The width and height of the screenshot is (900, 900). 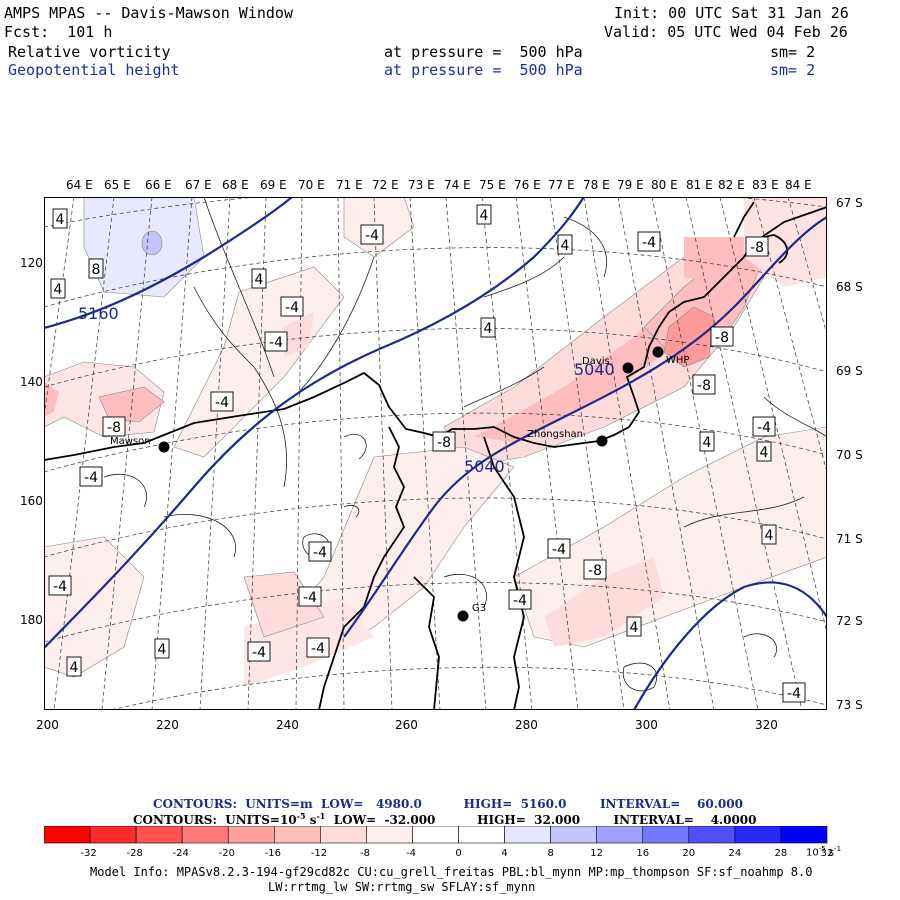 What do you see at coordinates (402, 887) in the screenshot?
I see `model-info-line2: LW:rrtmg_lw SW:rrtmg_sw SFLAY:sf_mynn` at bounding box center [402, 887].